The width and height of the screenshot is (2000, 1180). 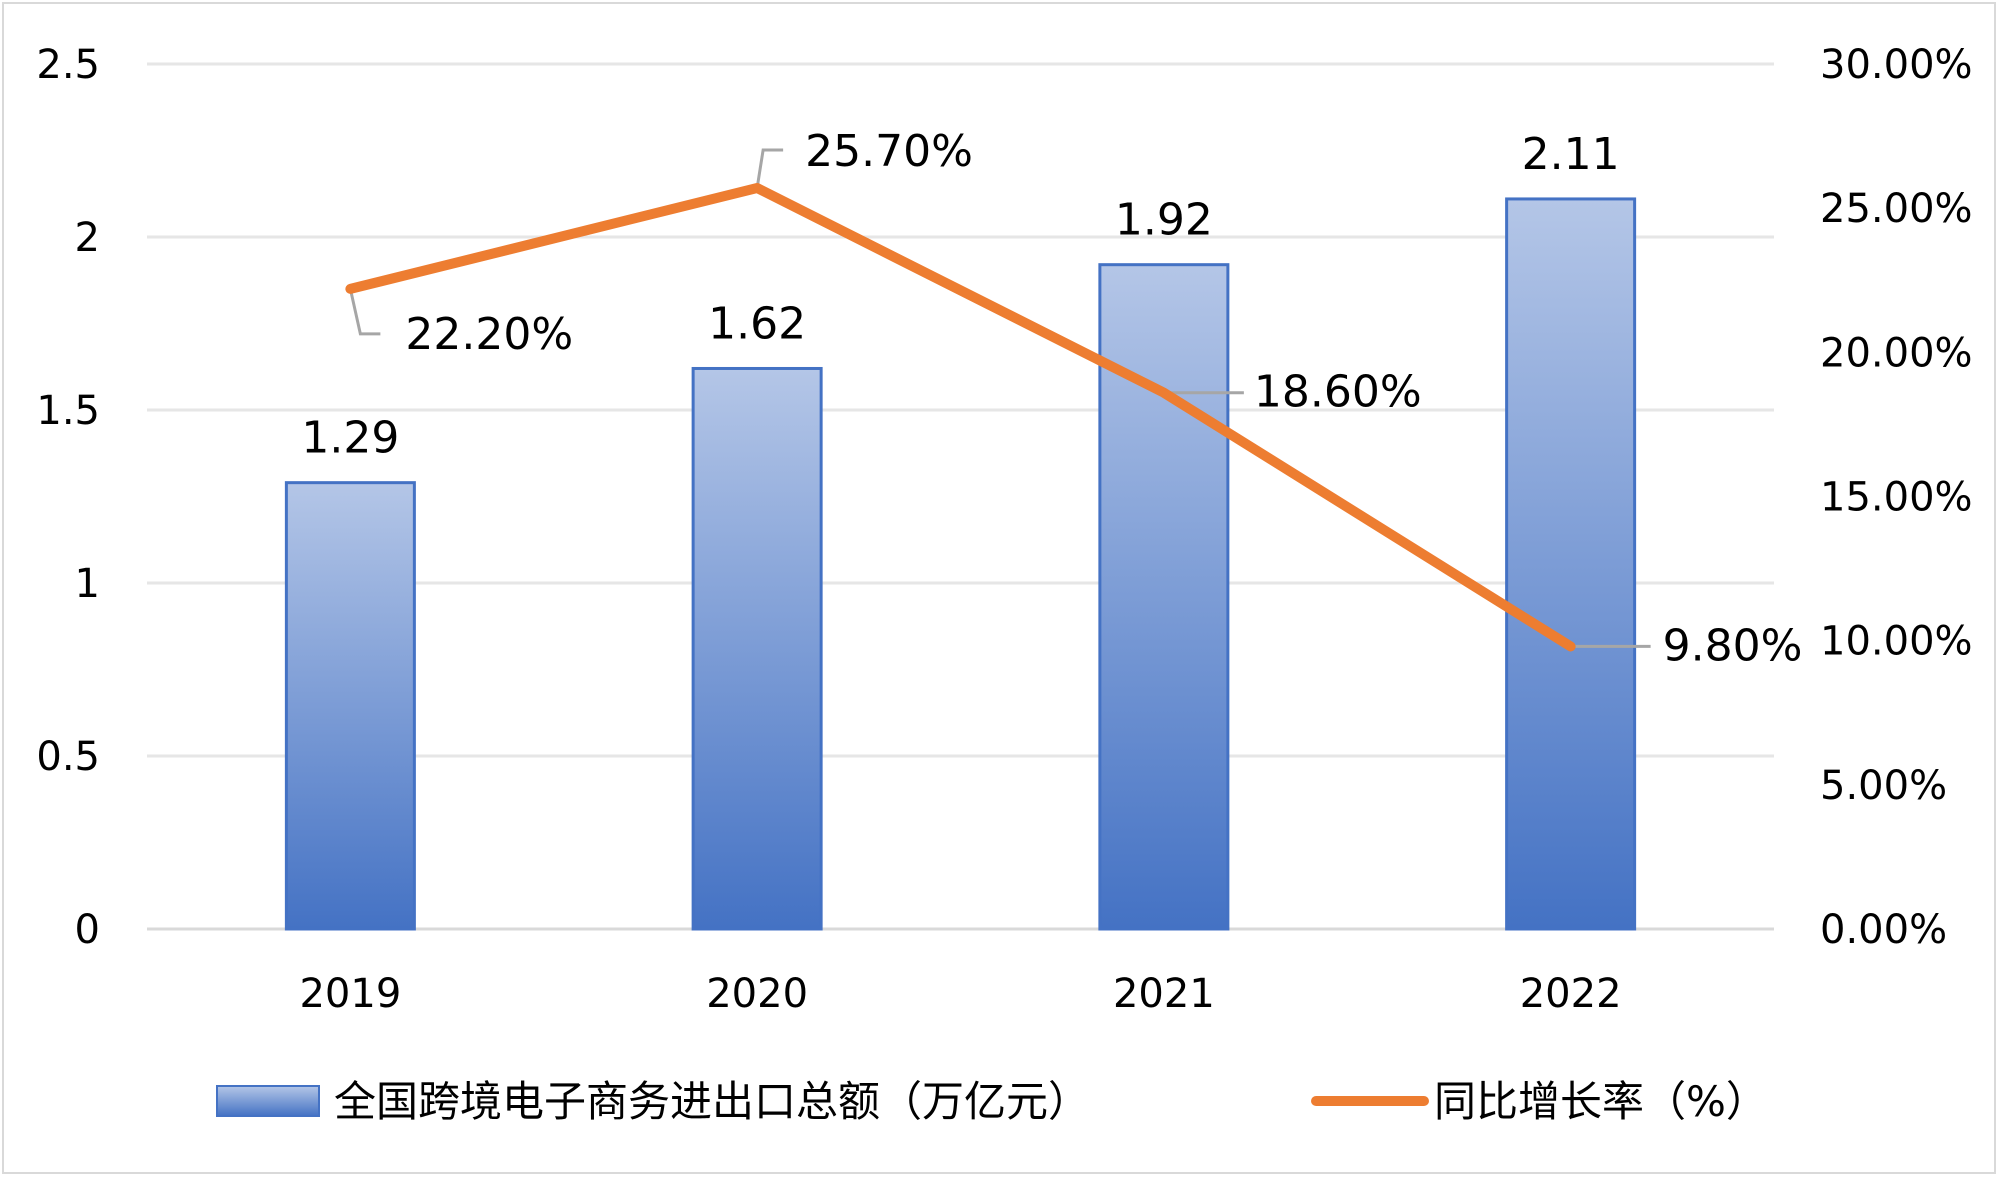 What do you see at coordinates (68, 65) in the screenshot?
I see `left-tick-label: 2.5` at bounding box center [68, 65].